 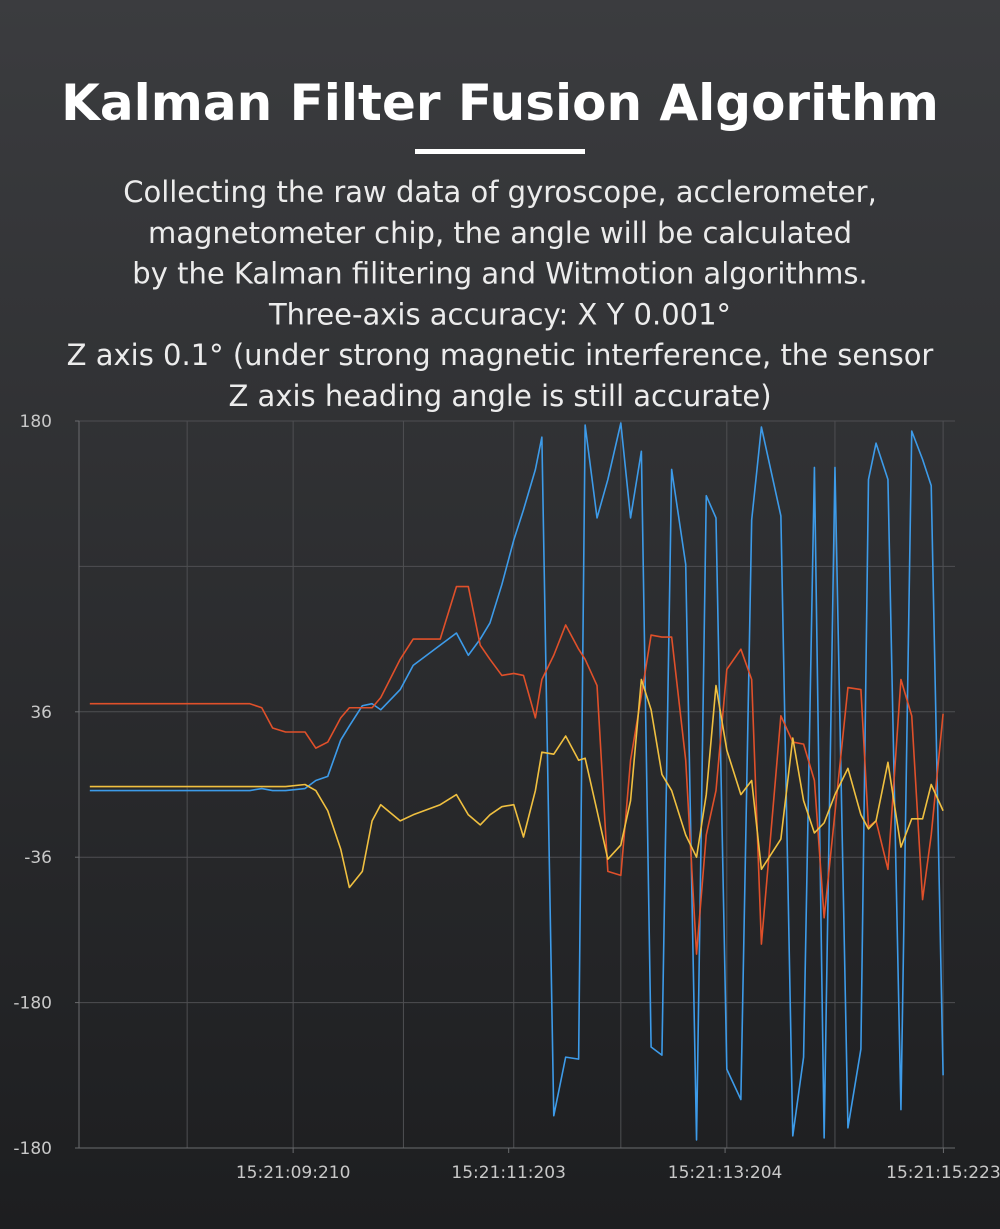 What do you see at coordinates (41, 713) in the screenshot?
I see `y-tick-label: 36` at bounding box center [41, 713].